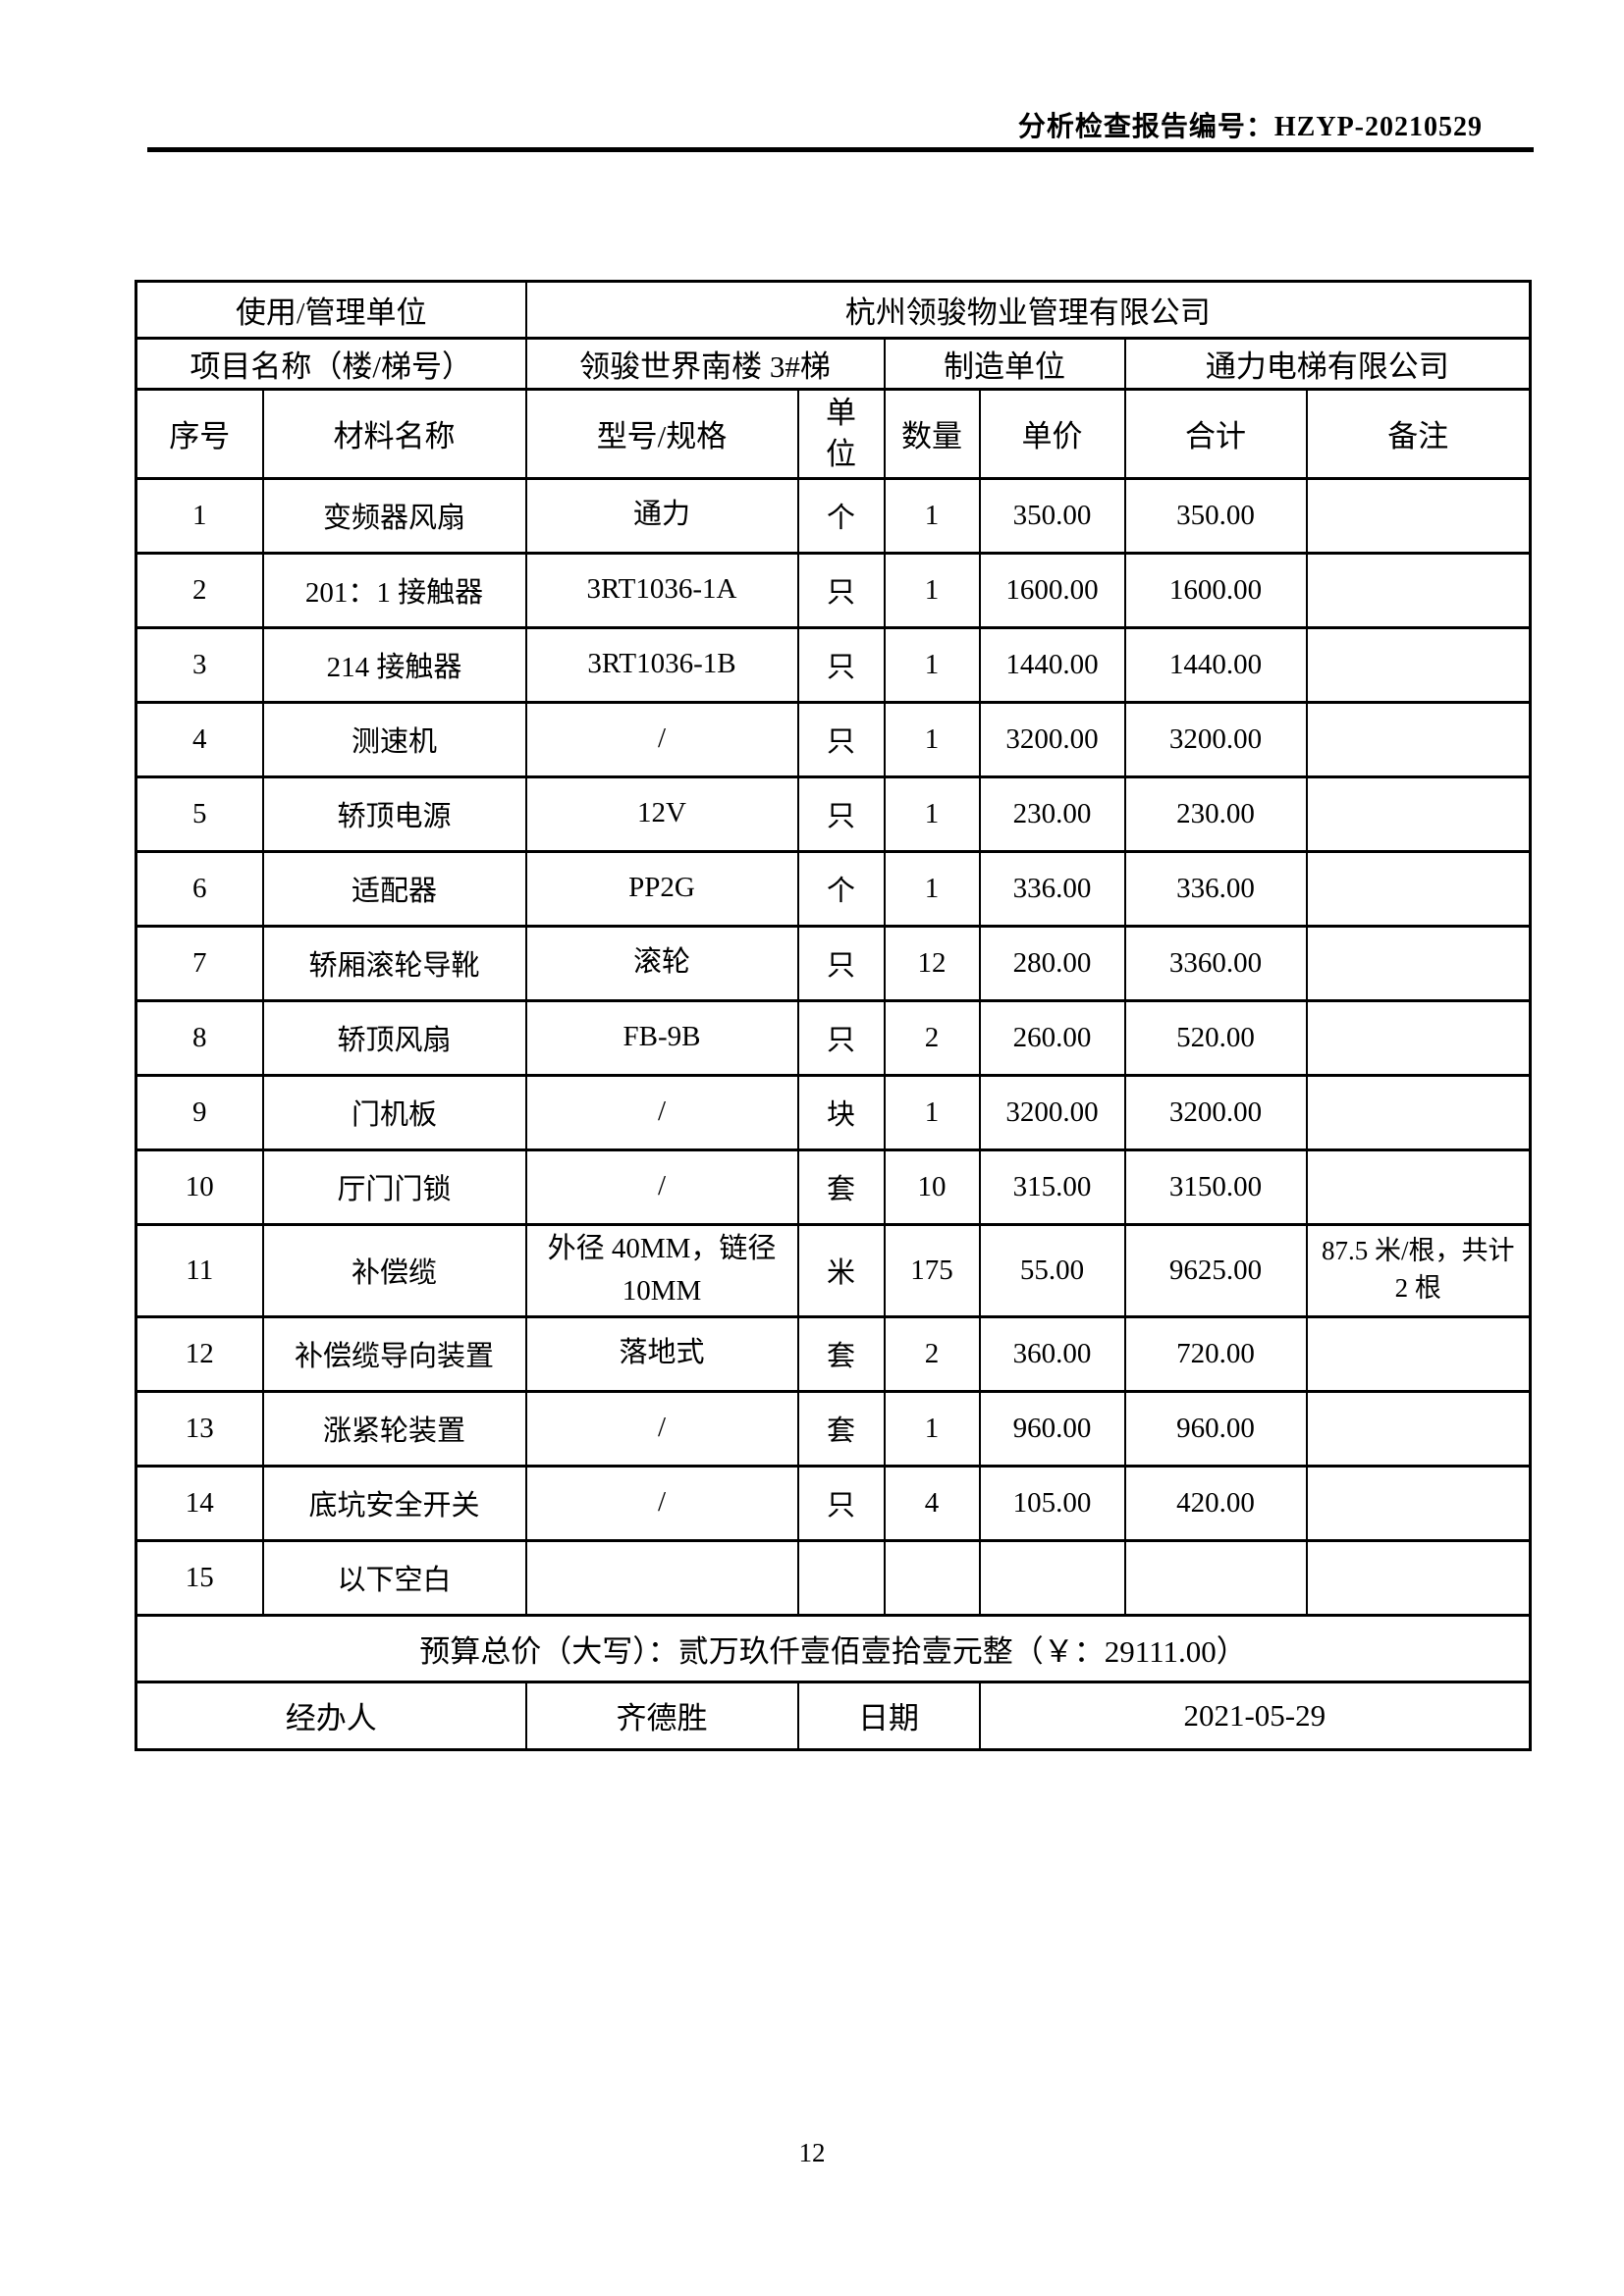  Describe the element at coordinates (840, 150) in the screenshot. I see `header-rule` at that location.